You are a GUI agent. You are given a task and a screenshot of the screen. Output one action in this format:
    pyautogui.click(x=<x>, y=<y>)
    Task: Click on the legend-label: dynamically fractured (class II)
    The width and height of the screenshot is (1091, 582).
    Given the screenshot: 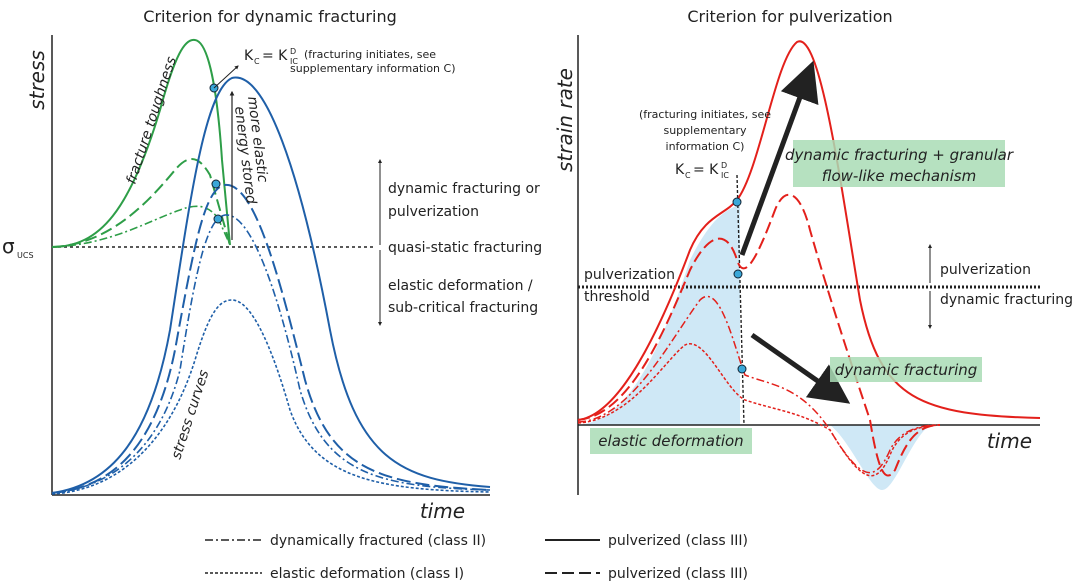 What is the action you would take?
    pyautogui.click(x=378, y=541)
    